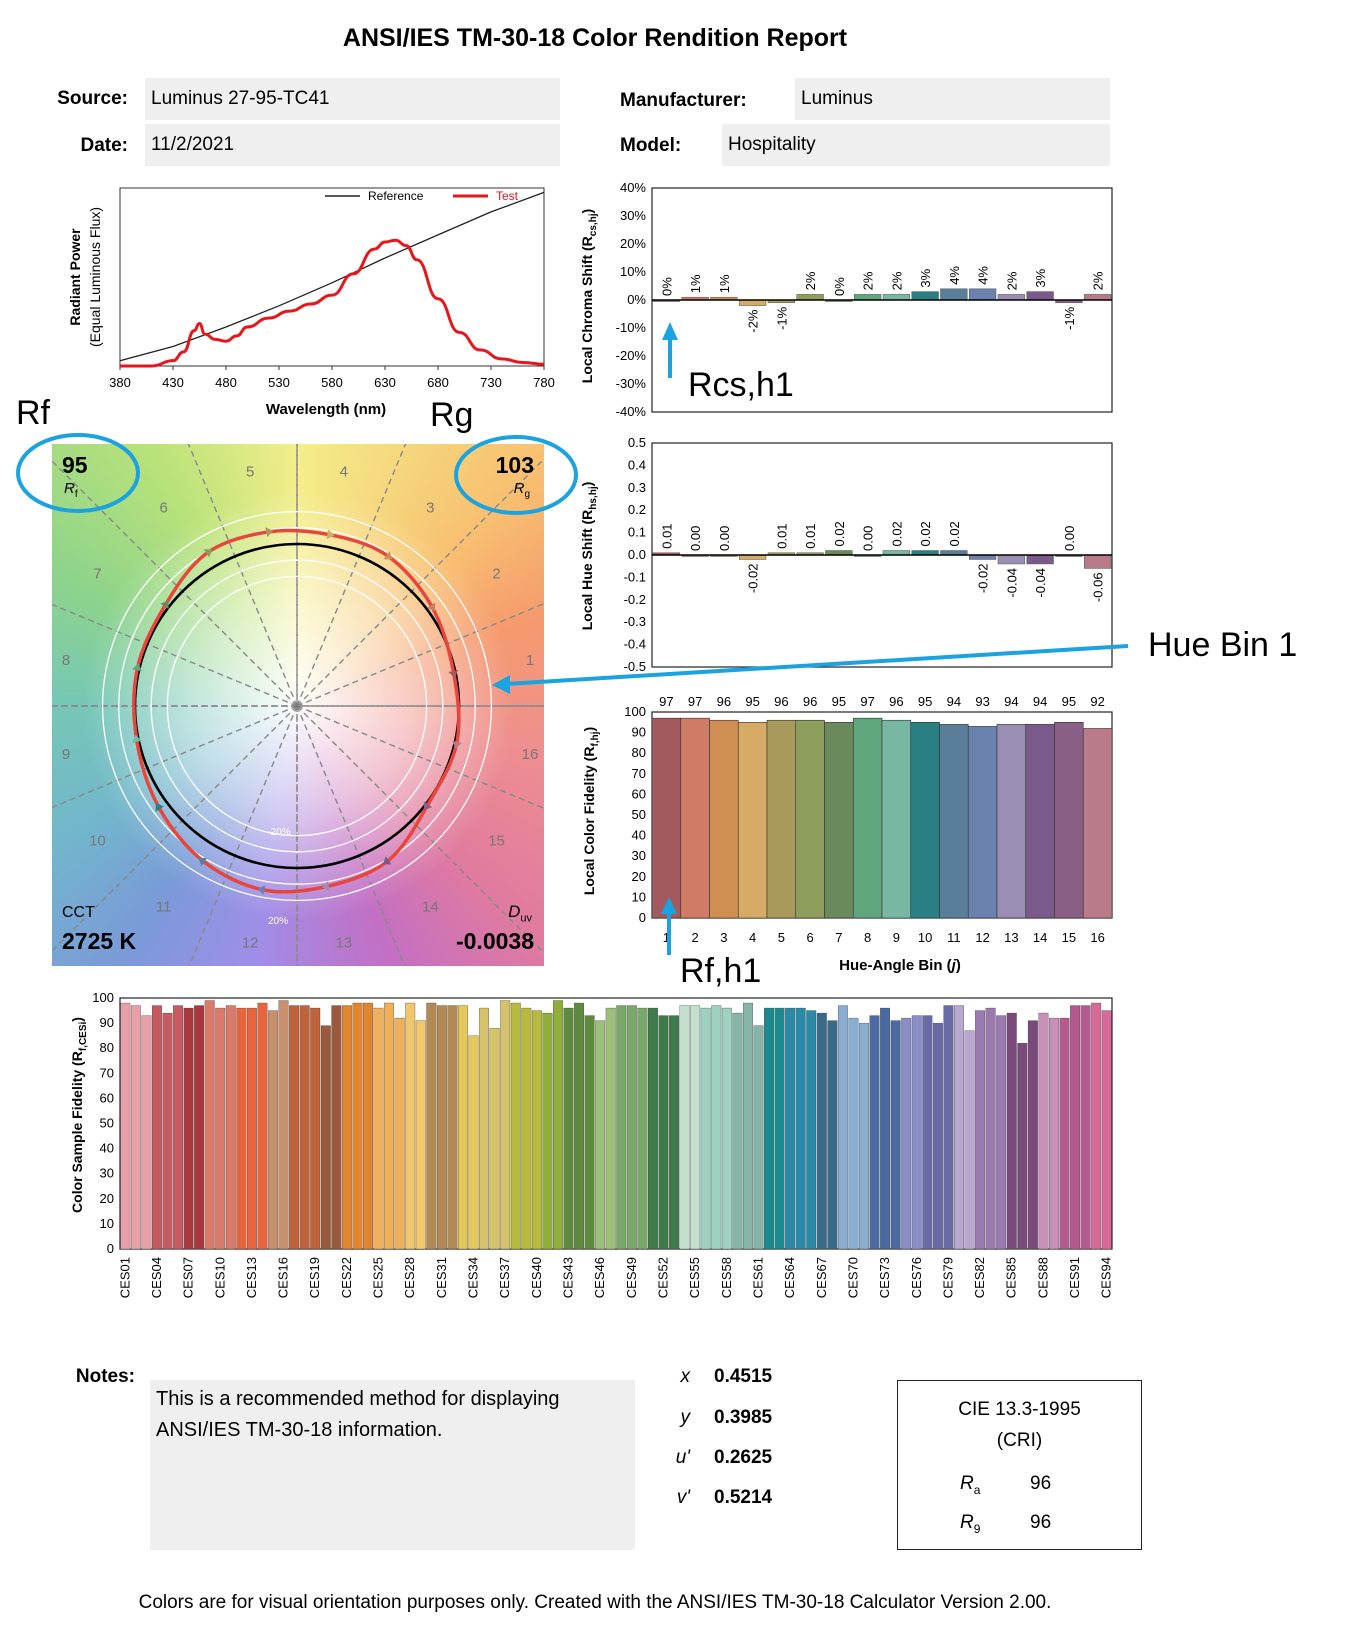 The width and height of the screenshot is (1371, 1628). What do you see at coordinates (66, 660) in the screenshot?
I see `cvg-bin-label: 8` at bounding box center [66, 660].